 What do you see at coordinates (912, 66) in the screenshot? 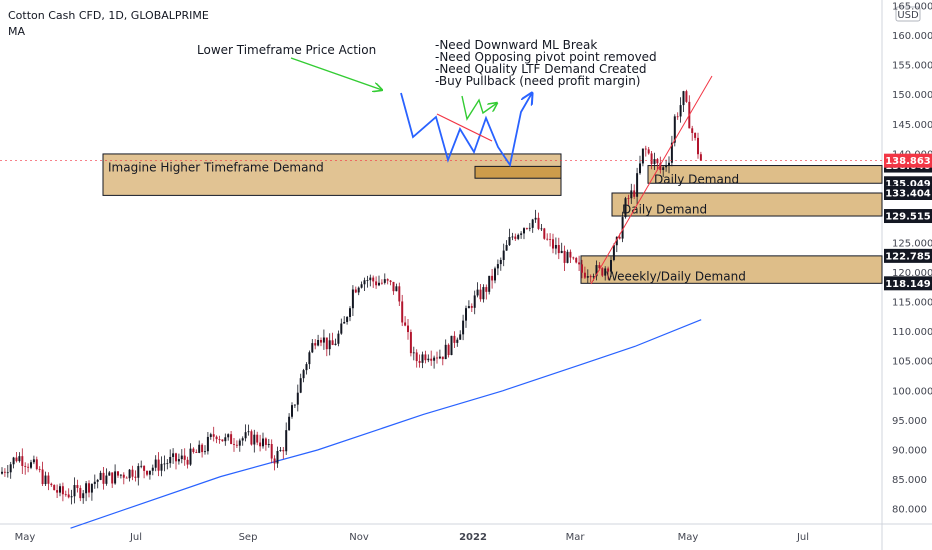
I see `y-tick-label: 155.000` at bounding box center [912, 66].